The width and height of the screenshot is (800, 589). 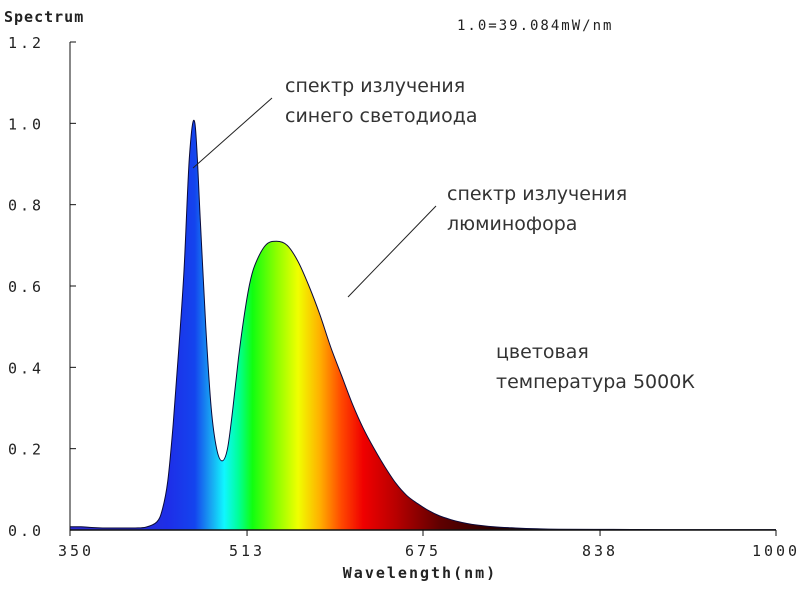 What do you see at coordinates (595, 382) in the screenshot?
I see `annotation-line: температура 5000К` at bounding box center [595, 382].